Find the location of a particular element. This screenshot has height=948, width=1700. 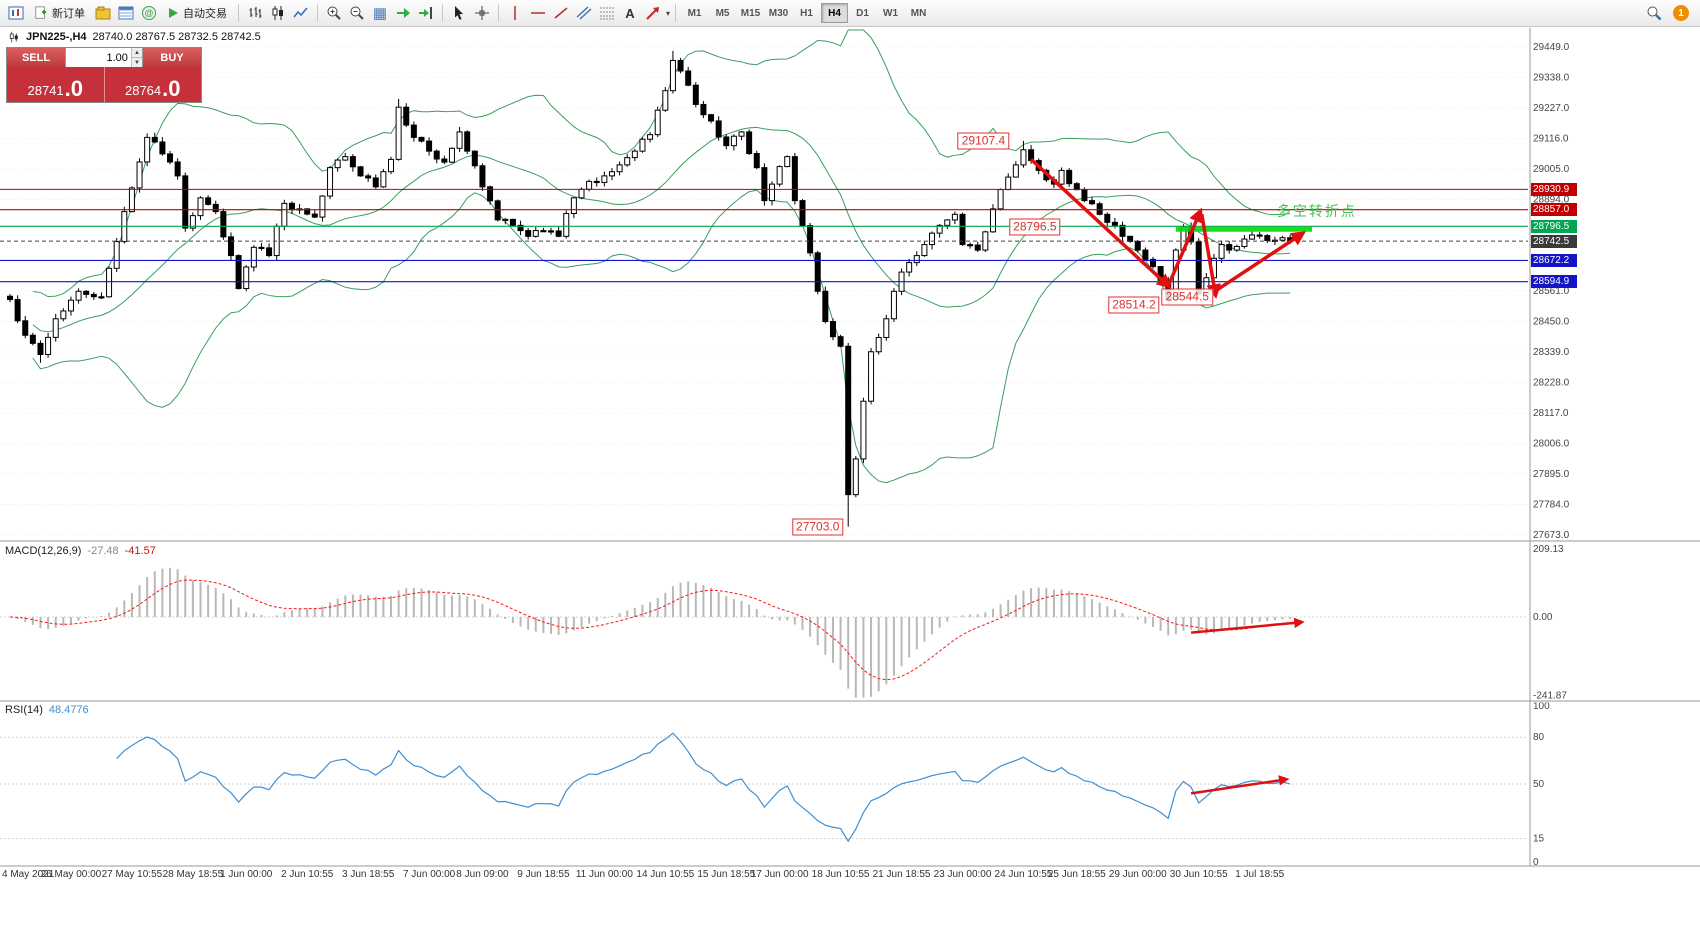

svg-text: 28783.0 is located at coordinates (1551, 230).